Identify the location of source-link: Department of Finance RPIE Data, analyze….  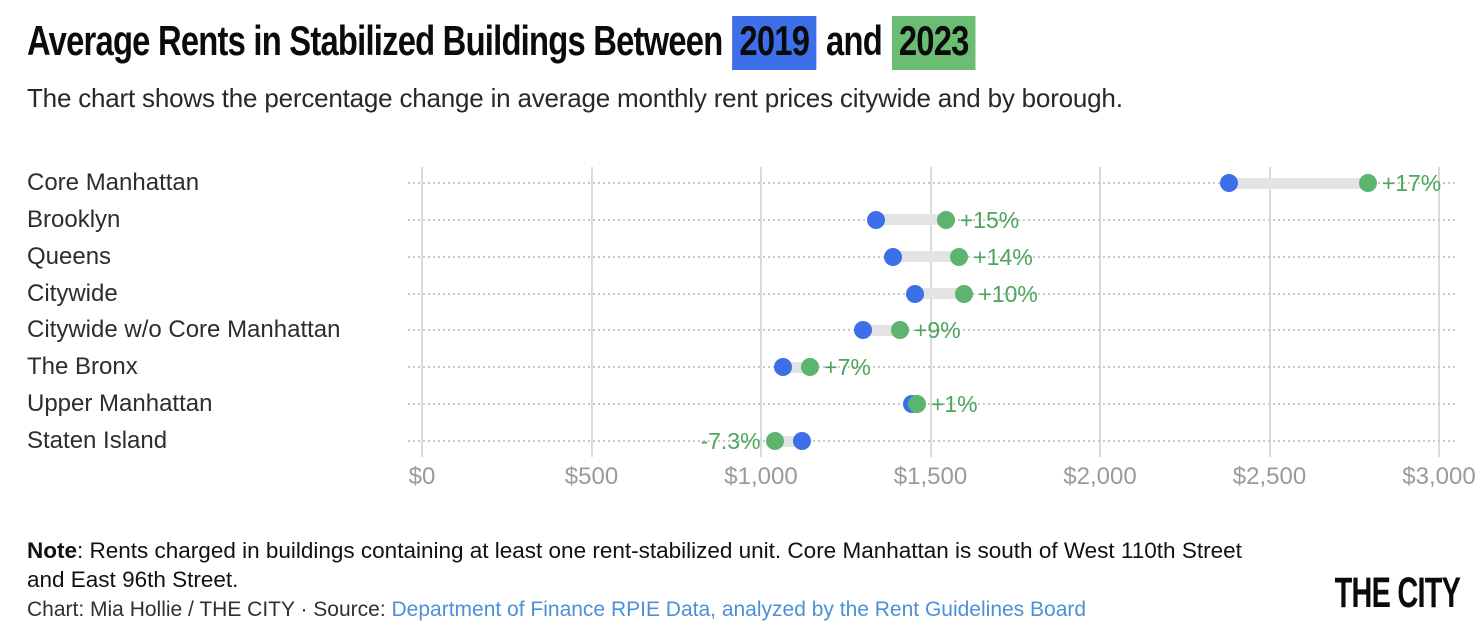
(739, 609).